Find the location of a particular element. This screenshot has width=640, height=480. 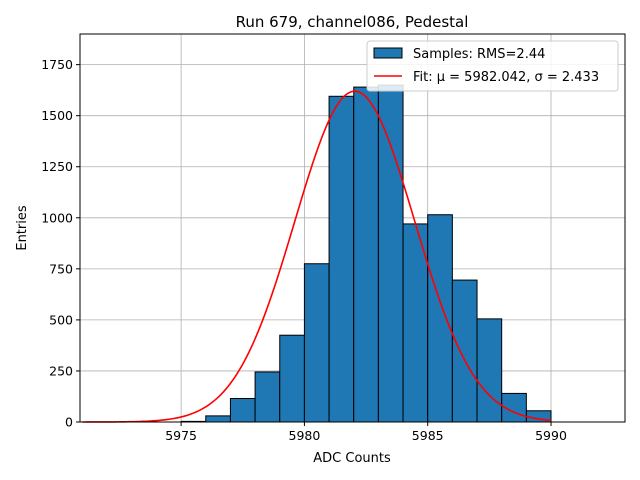

y-tick-label: 1000 is located at coordinates (57, 217).